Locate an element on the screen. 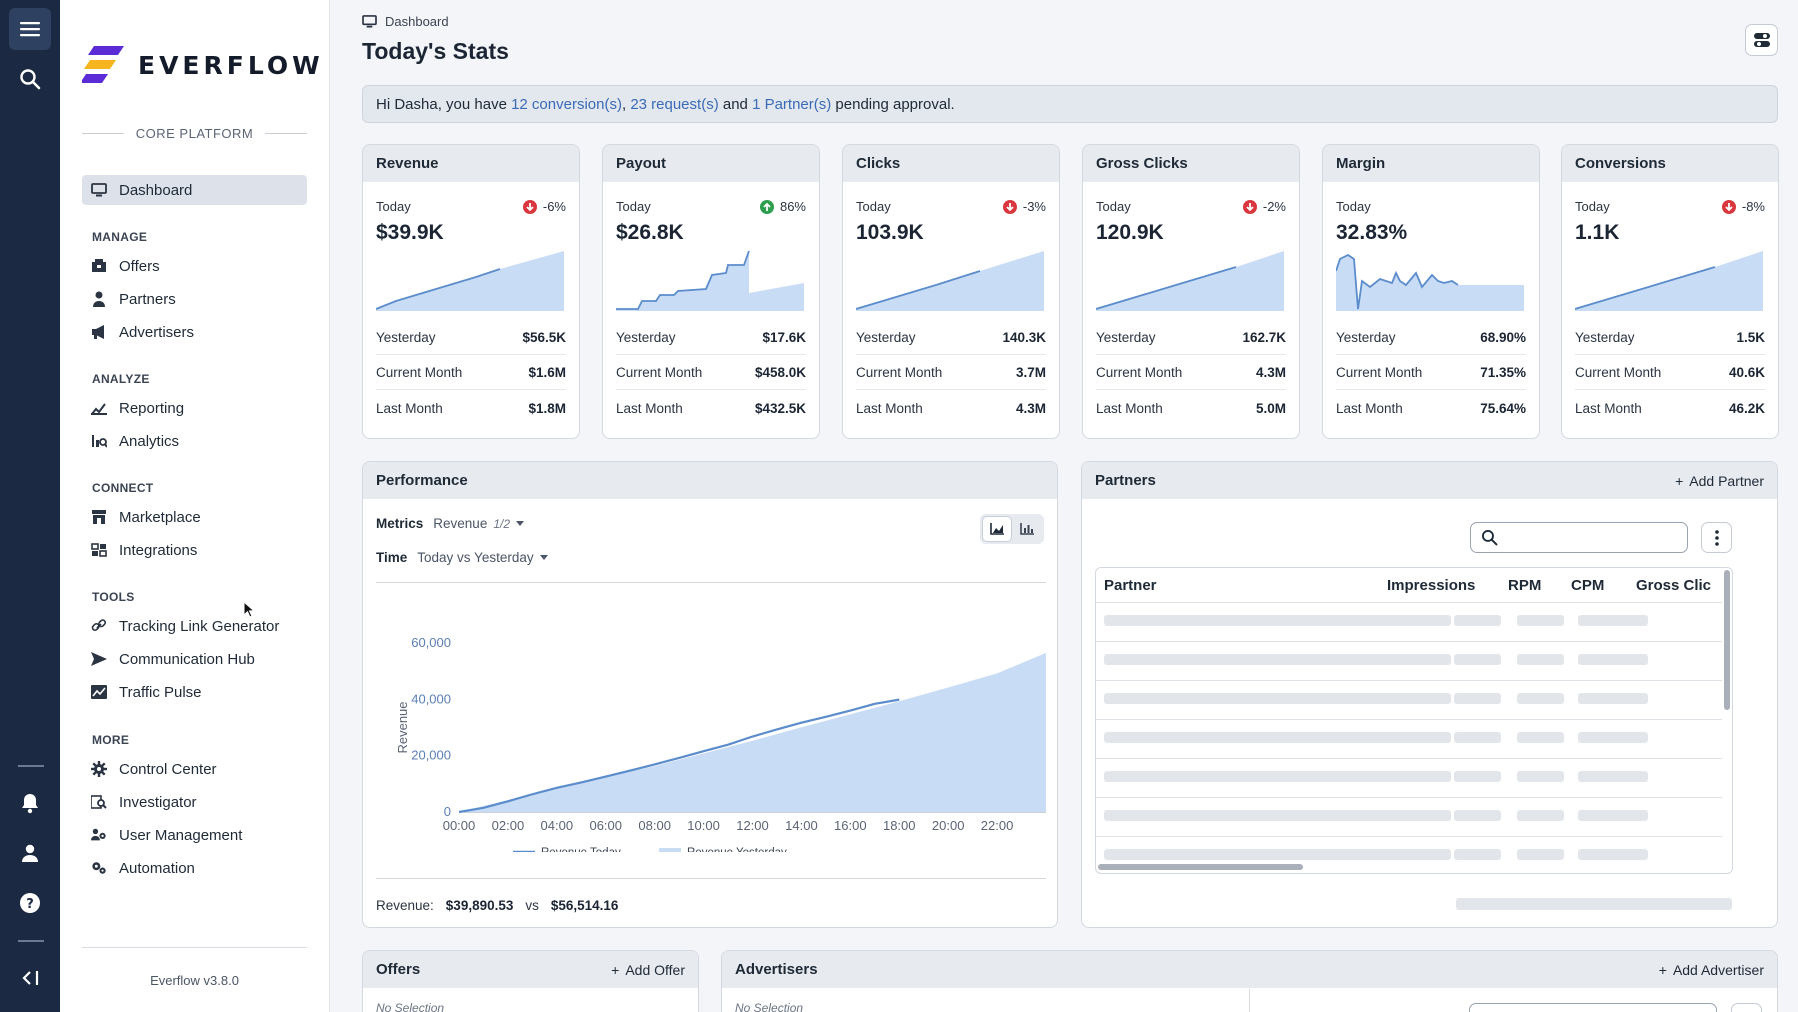 The width and height of the screenshot is (1798, 1012). sidebar-item-partners: Partners is located at coordinates (194, 299).